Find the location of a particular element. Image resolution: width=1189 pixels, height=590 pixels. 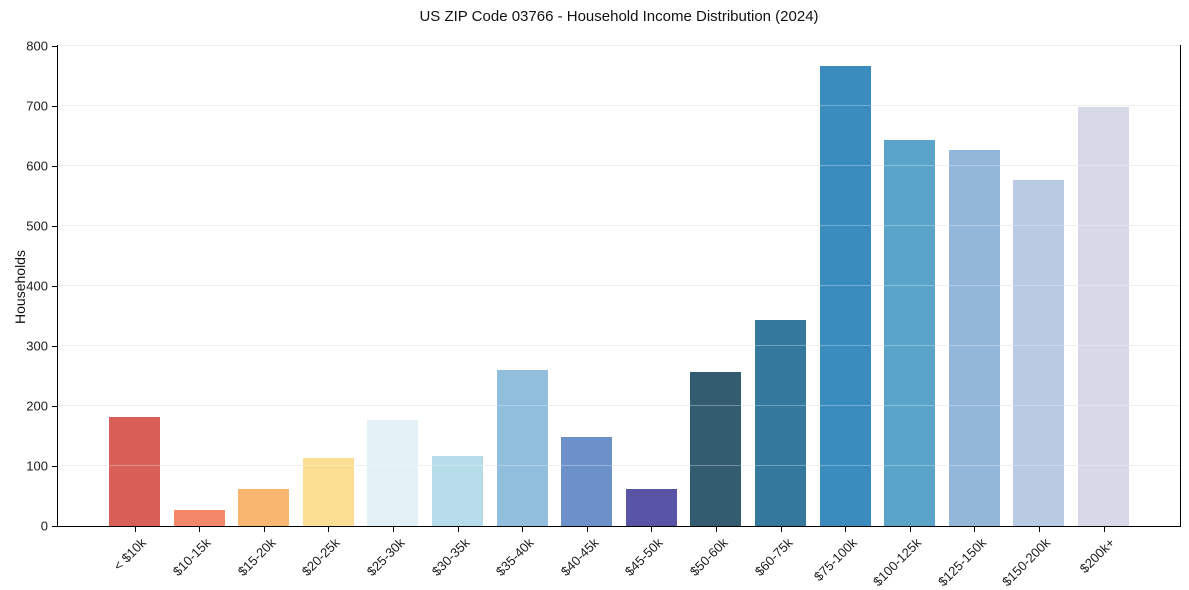

x-tick-label-3: $20-25k is located at coordinates (321, 557).